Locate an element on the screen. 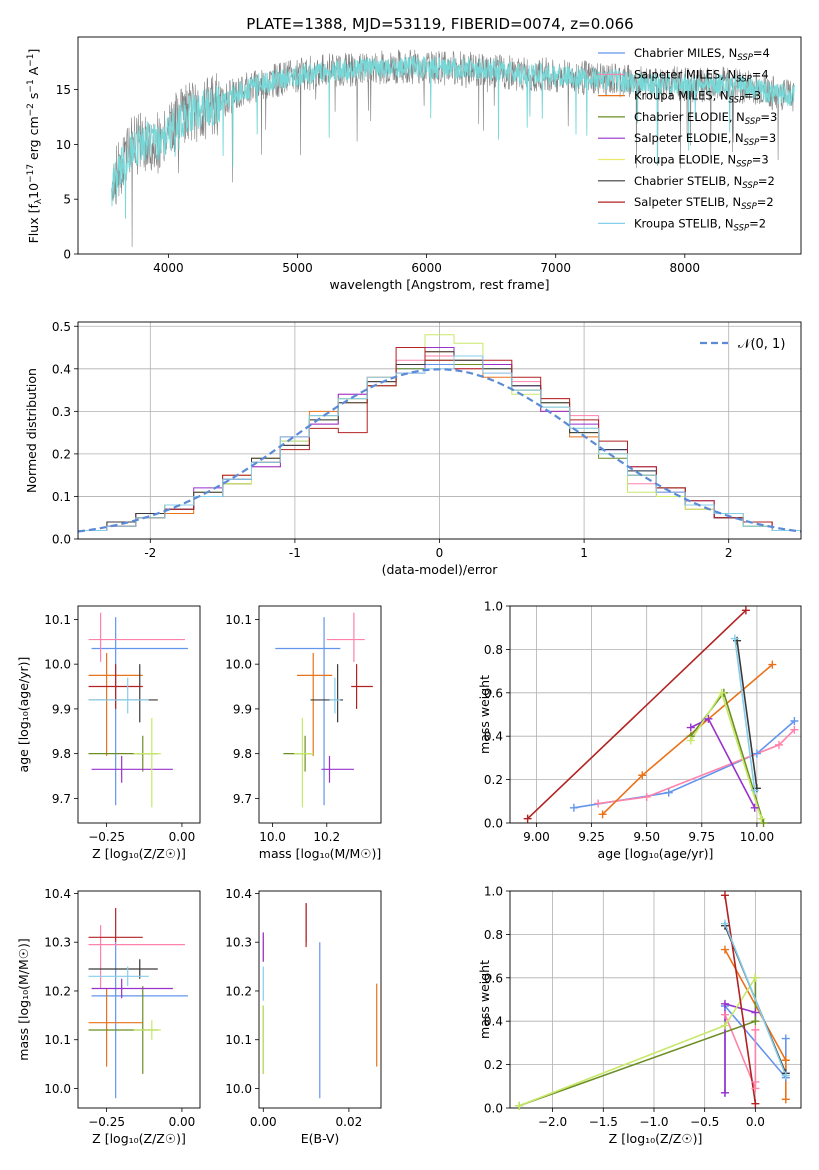 This screenshot has width=819, height=1170. y-tick-label: 10 is located at coordinates (63, 145).